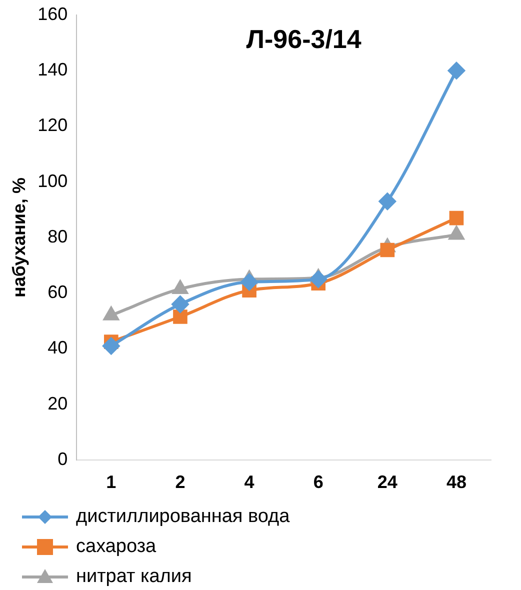  What do you see at coordinates (58, 403) in the screenshot?
I see `y-tick-label: 20` at bounding box center [58, 403].